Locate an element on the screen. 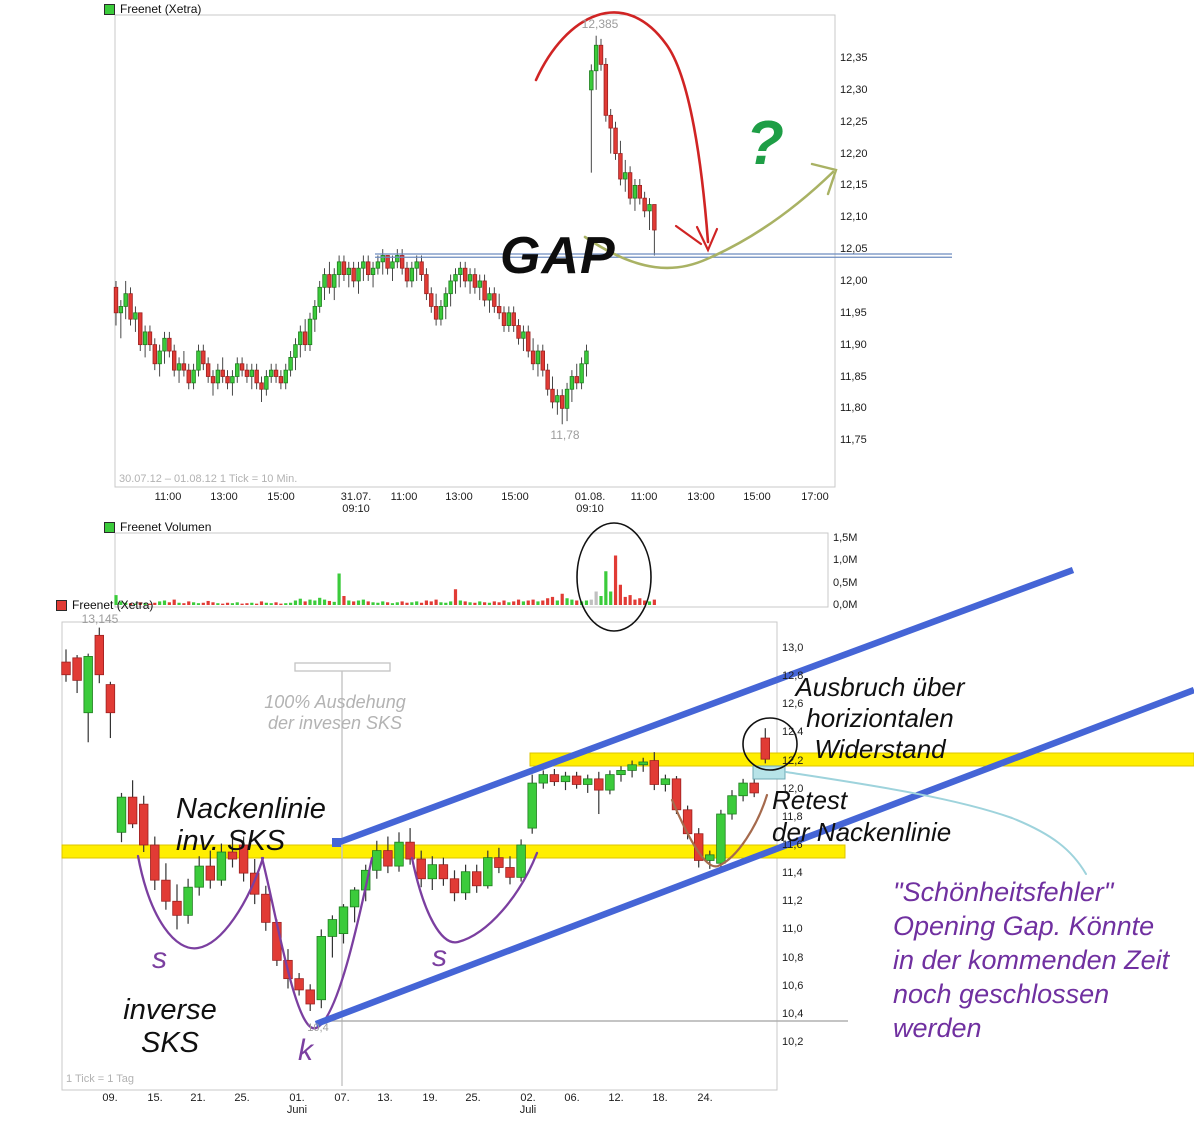 This screenshot has height=1128, width=1194. axis-tick-label: 19. is located at coordinates (430, 1098).